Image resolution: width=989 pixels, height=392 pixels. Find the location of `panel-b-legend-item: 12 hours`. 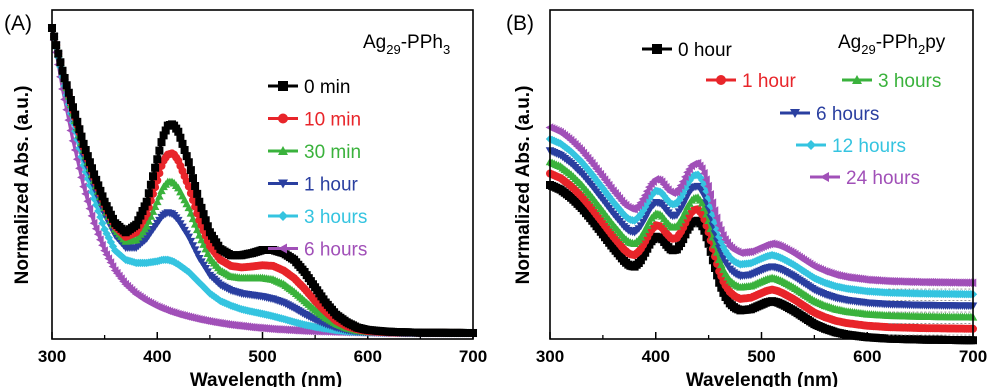

panel-b-legend-item: 12 hours is located at coordinates (851, 146).